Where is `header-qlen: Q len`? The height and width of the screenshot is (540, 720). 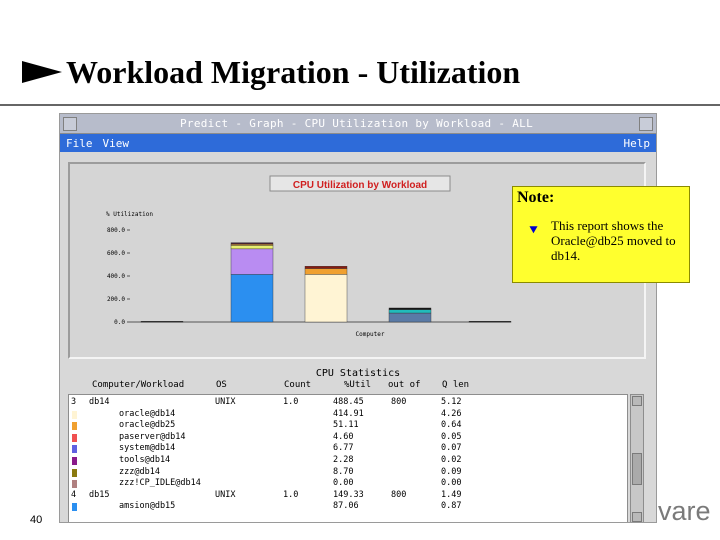 header-qlen: Q len is located at coordinates (456, 385).